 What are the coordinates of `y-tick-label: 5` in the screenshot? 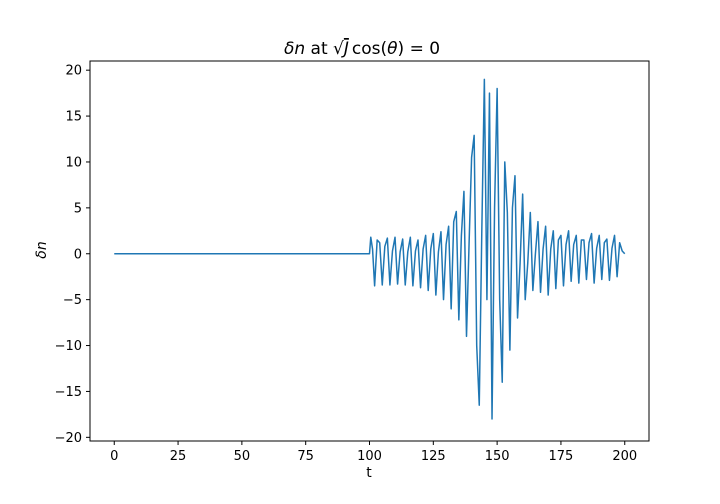 It's located at (78, 208).